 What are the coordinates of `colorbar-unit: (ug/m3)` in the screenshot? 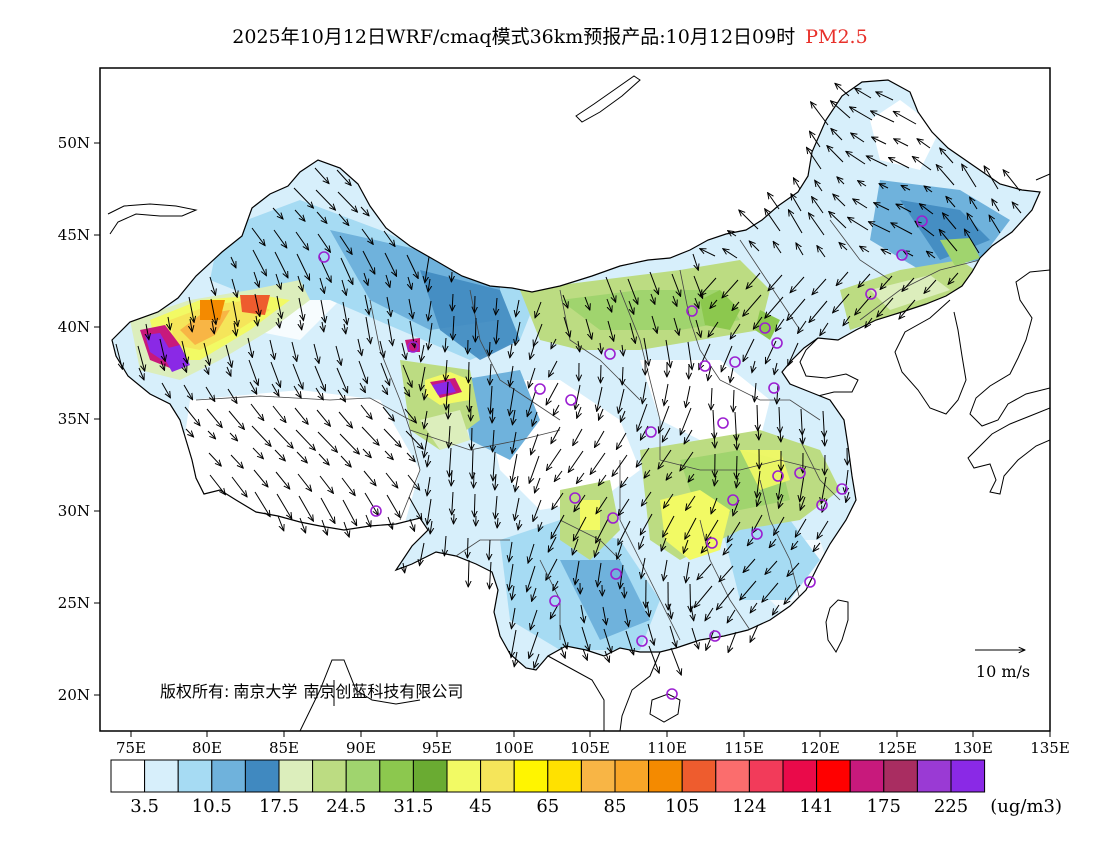 It's located at (1026, 806).